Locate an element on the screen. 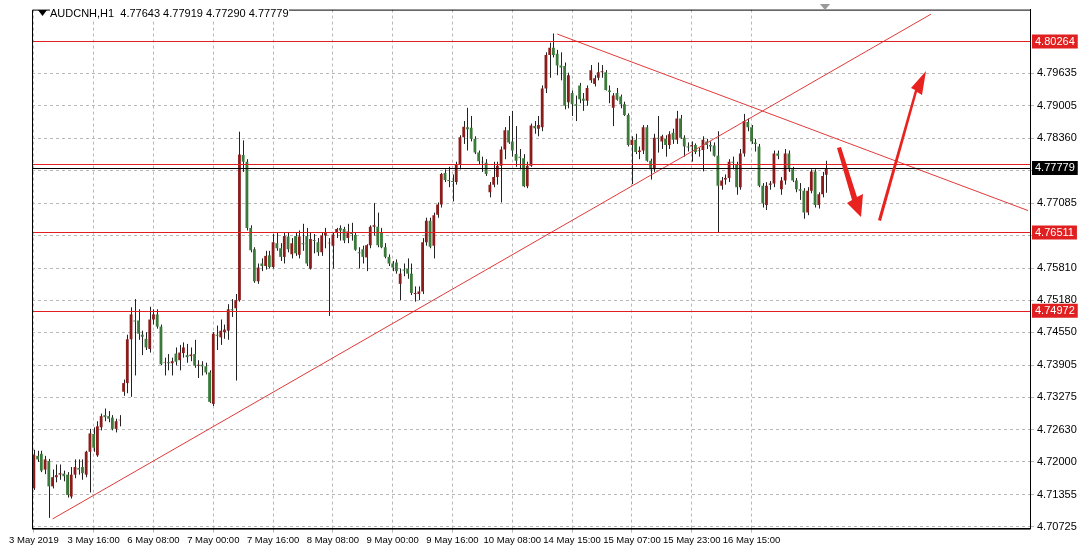  x-tick-label: 15 May 07:00 is located at coordinates (632, 539).